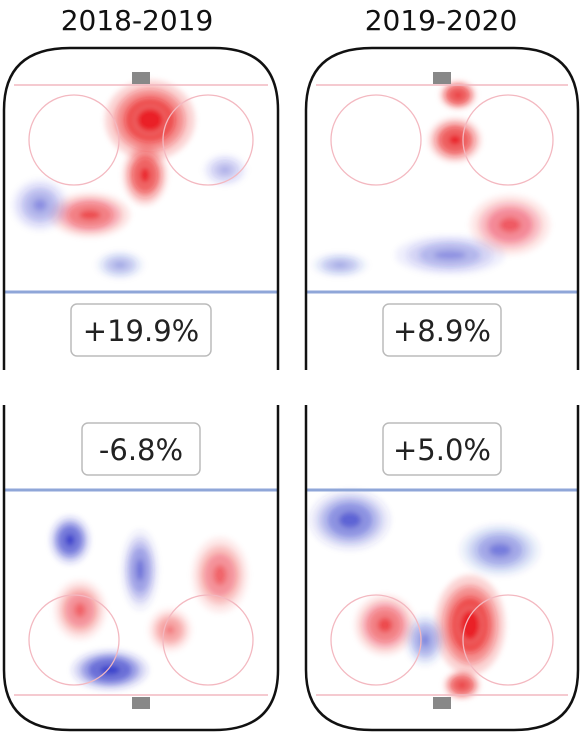 Image resolution: width=582 pixels, height=736 pixels. What do you see at coordinates (441, 20) in the screenshot?
I see `column-title-2019-2020: 2019-2020` at bounding box center [441, 20].